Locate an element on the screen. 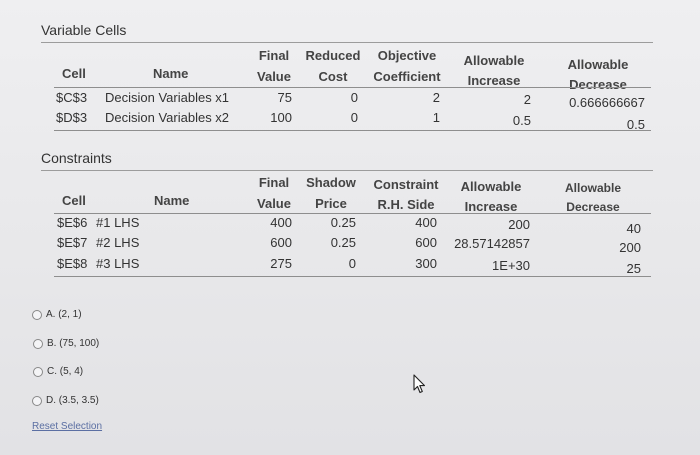 The width and height of the screenshot is (700, 455). c-header-cell: Cell is located at coordinates (74, 200).